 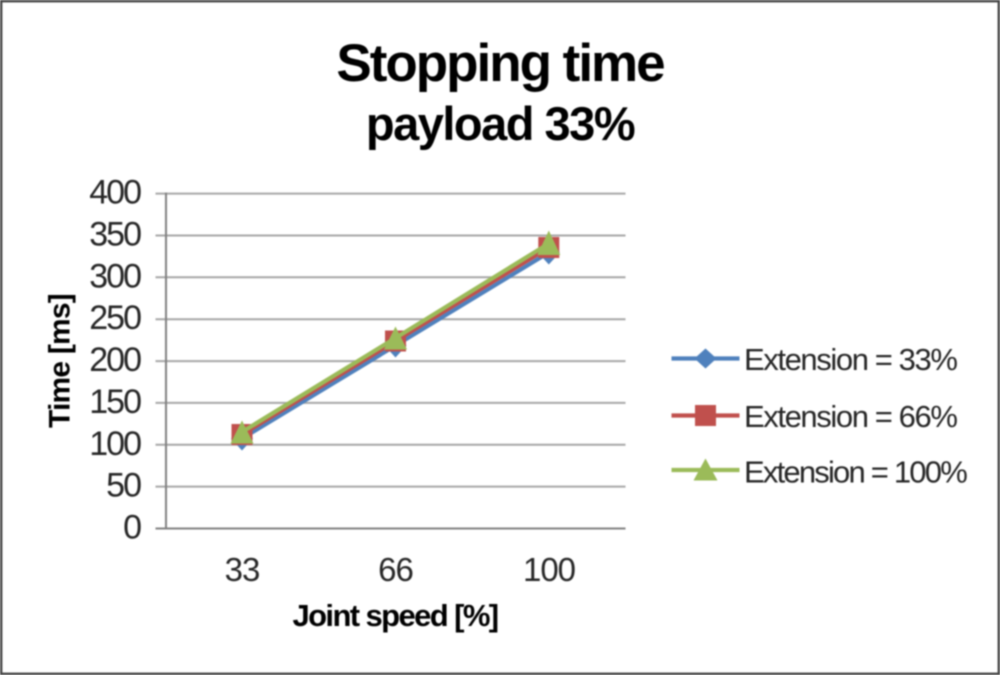 I want to click on svg-text: Extension = 100%, so click(x=855, y=472).